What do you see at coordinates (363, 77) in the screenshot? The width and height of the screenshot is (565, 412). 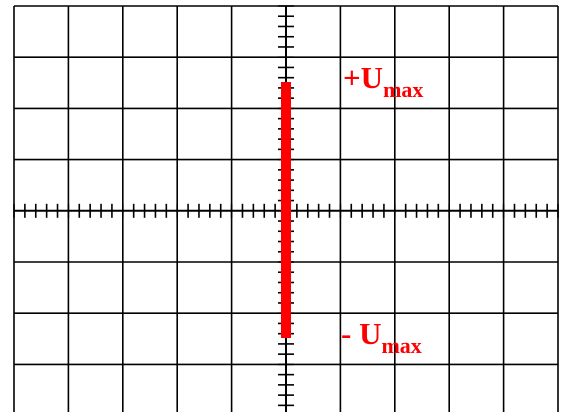 I see `top-amplitude-prefix: +U` at bounding box center [363, 77].